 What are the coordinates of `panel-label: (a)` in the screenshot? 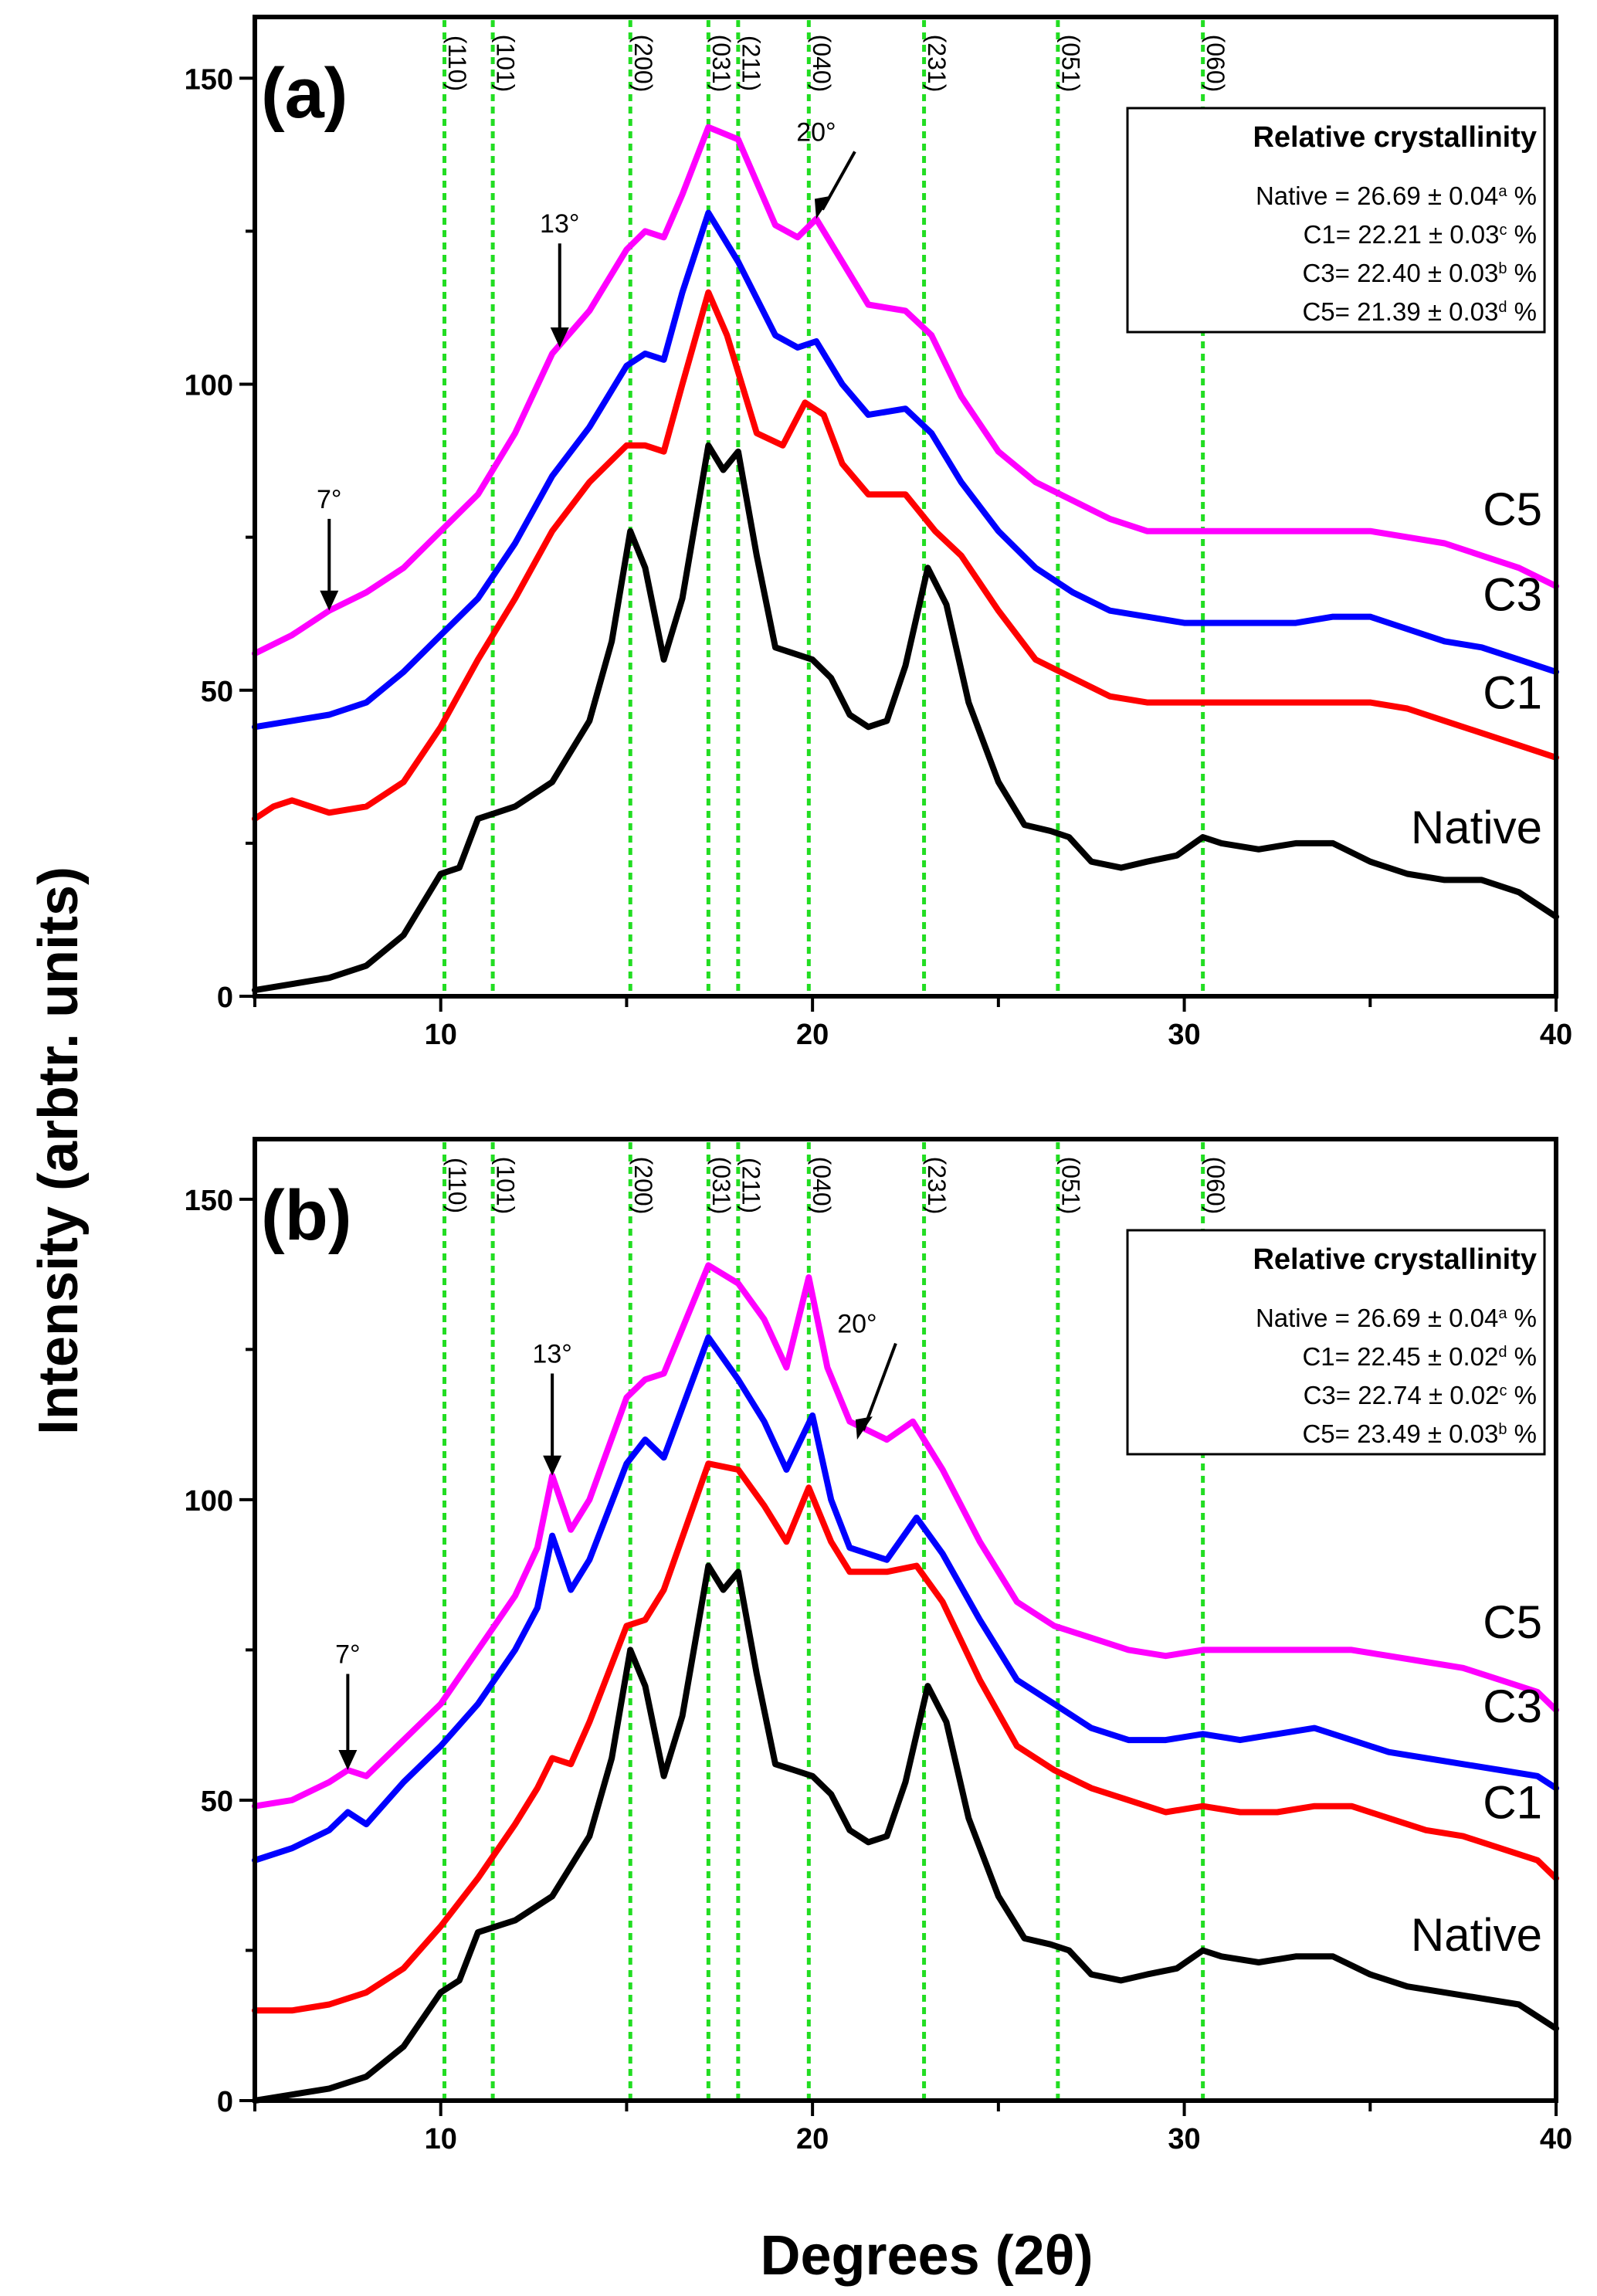 It's located at (304, 93).